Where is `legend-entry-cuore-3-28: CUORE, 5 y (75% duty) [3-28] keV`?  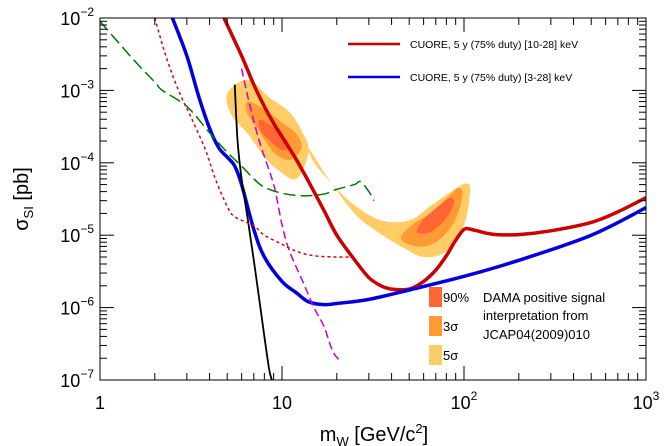 legend-entry-cuore-3-28: CUORE, 5 y (75% duty) [3-28] keV is located at coordinates (491, 78).